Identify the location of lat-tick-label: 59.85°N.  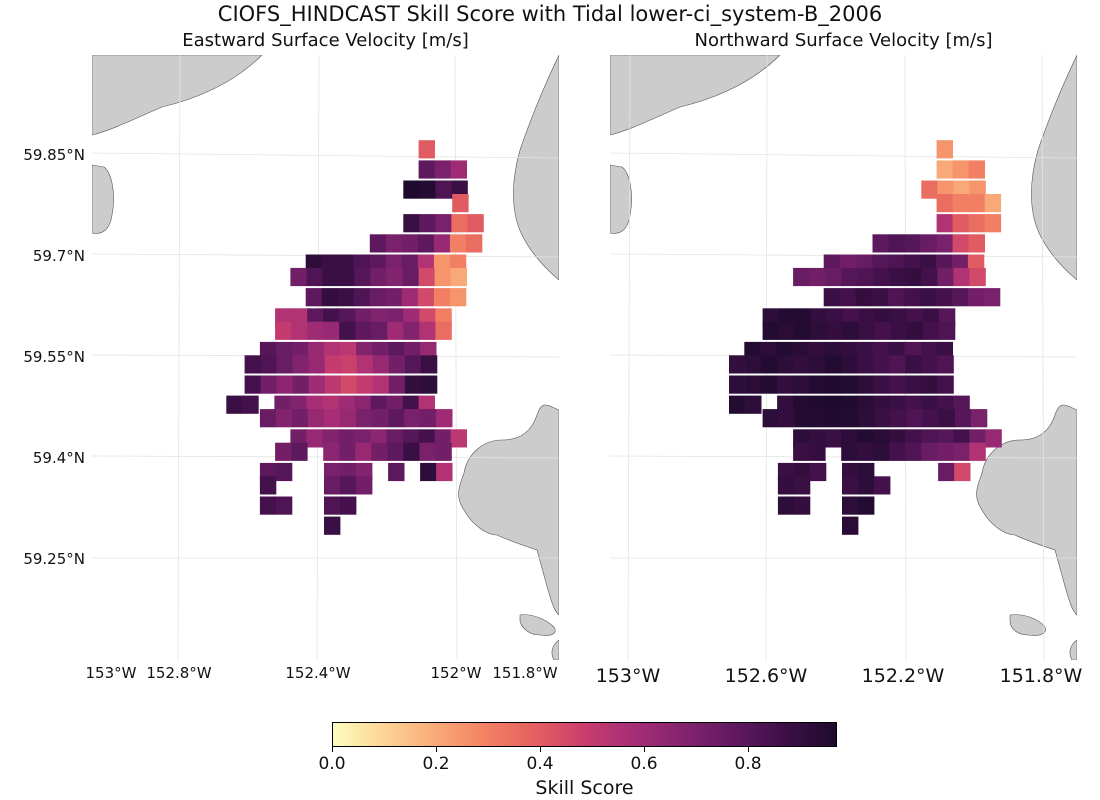
(54, 155).